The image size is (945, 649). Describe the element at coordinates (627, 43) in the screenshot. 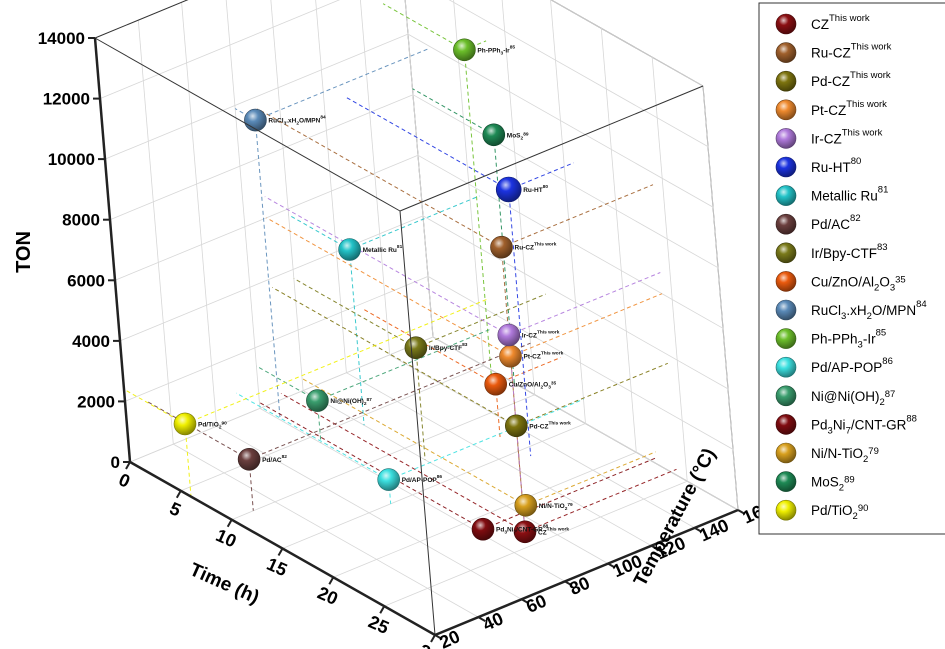

I see `box-back-edge` at that location.